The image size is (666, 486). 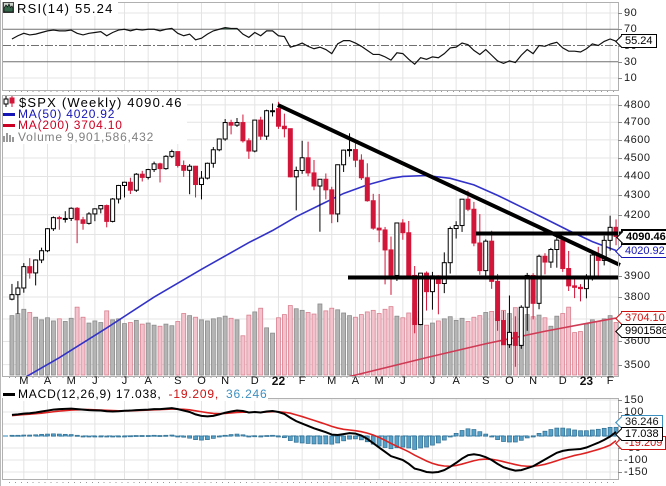 What do you see at coordinates (8, 8) in the screenshot?
I see `rsi-indicator-icon` at bounding box center [8, 8].